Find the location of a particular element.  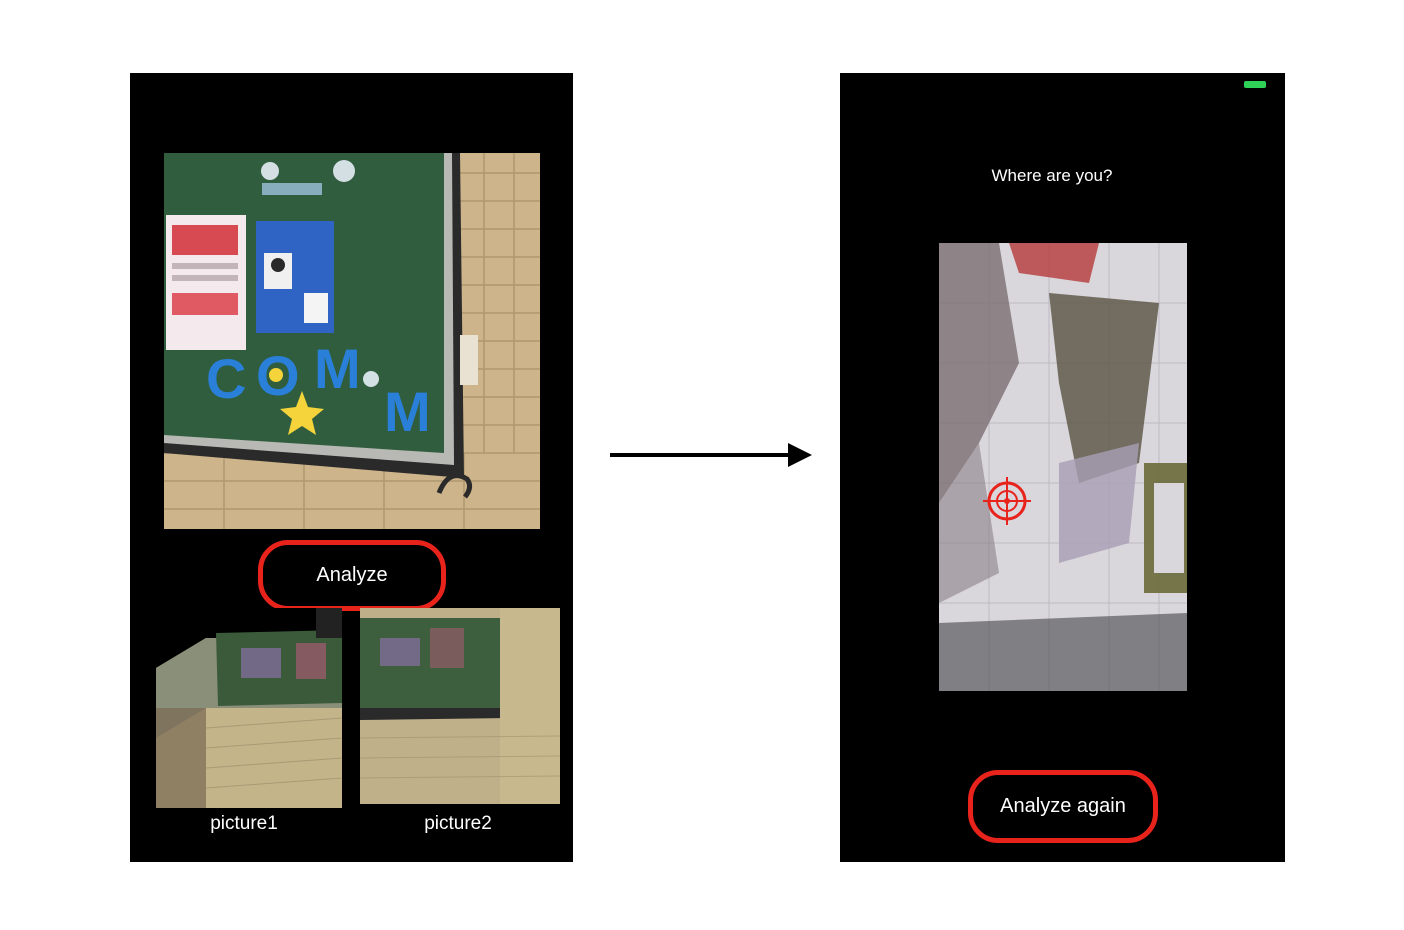

bulletin-board-image: C O M M is located at coordinates (352, 341).